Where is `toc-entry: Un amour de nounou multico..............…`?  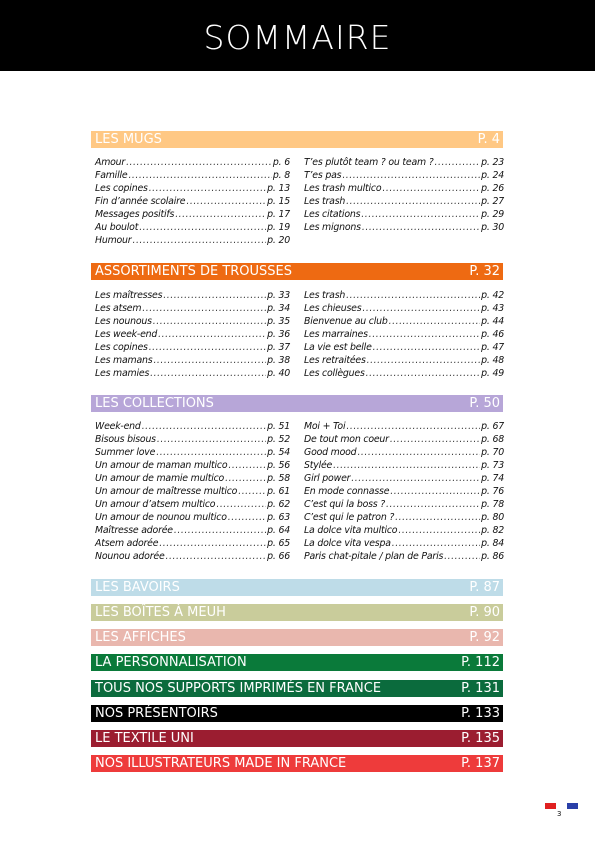 toc-entry: Un amour de nounou multico..............… is located at coordinates (192, 517).